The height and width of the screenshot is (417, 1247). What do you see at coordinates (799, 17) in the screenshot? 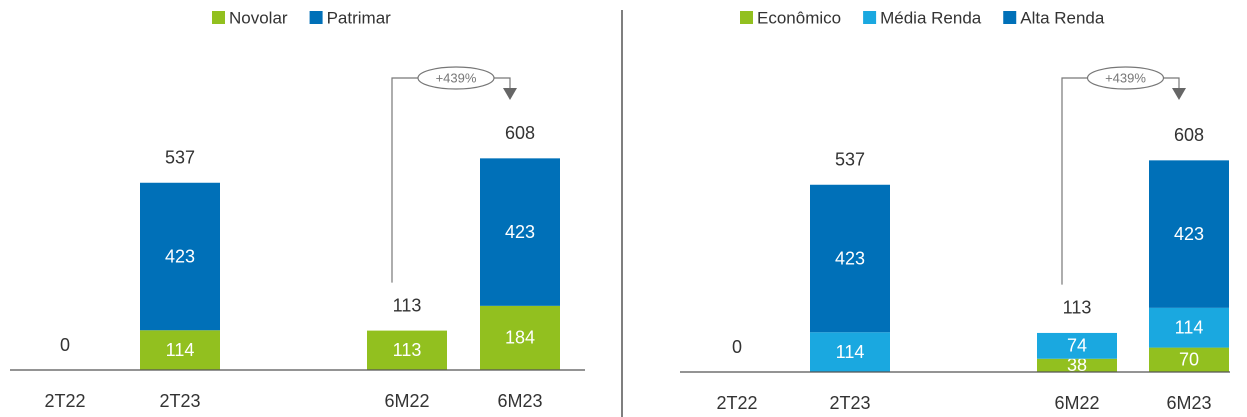
I see `legend-label: Econômico` at bounding box center [799, 17].